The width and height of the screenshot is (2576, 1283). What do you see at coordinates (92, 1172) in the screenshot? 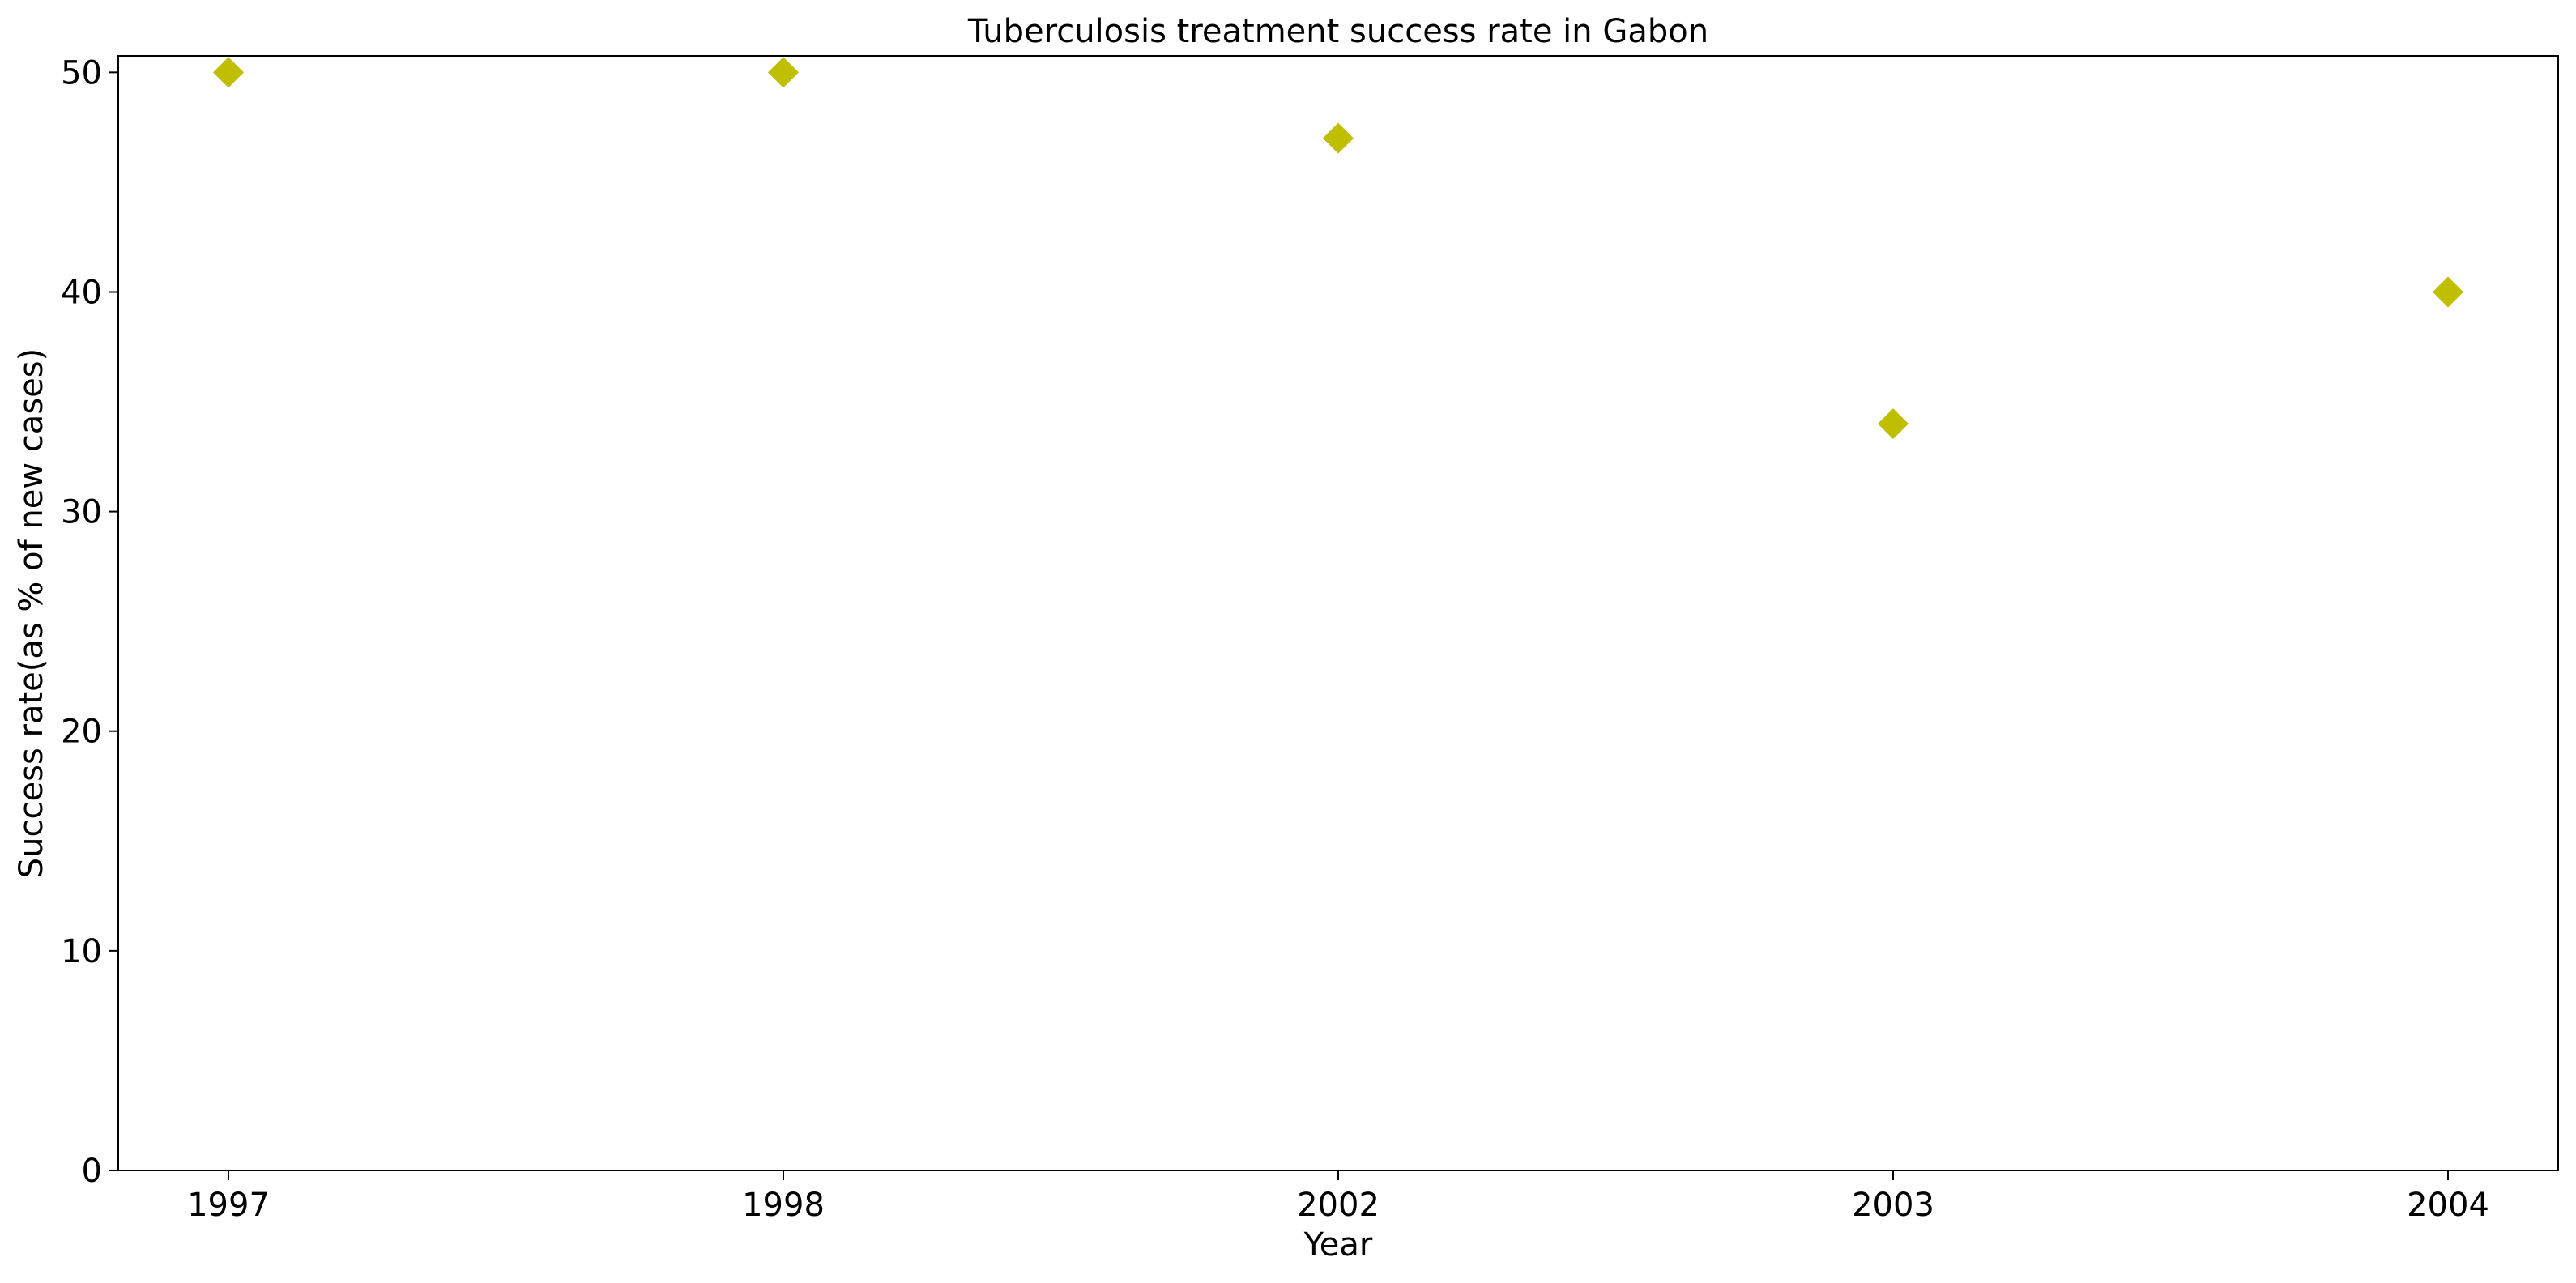
I see `y-tick-label: 0` at bounding box center [92, 1172].